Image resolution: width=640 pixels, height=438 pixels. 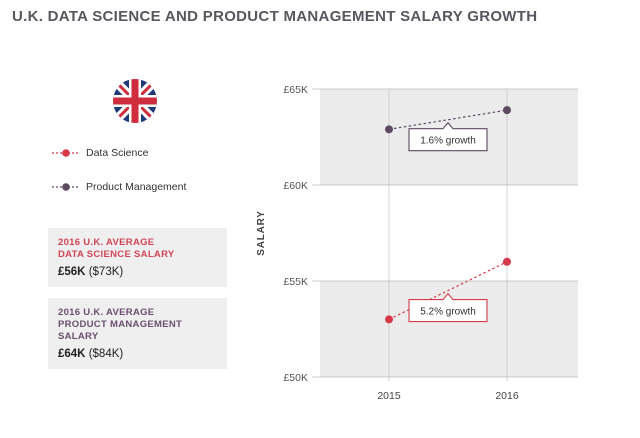 What do you see at coordinates (116, 254) in the screenshot?
I see `card-heading: DATA SCIENCE SALARY` at bounding box center [116, 254].